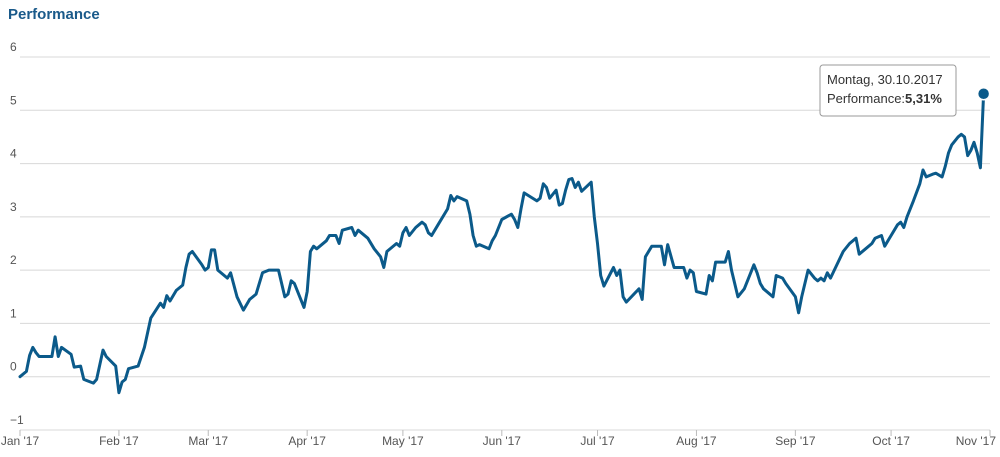  I want to click on chart-title: Performance, so click(54, 14).